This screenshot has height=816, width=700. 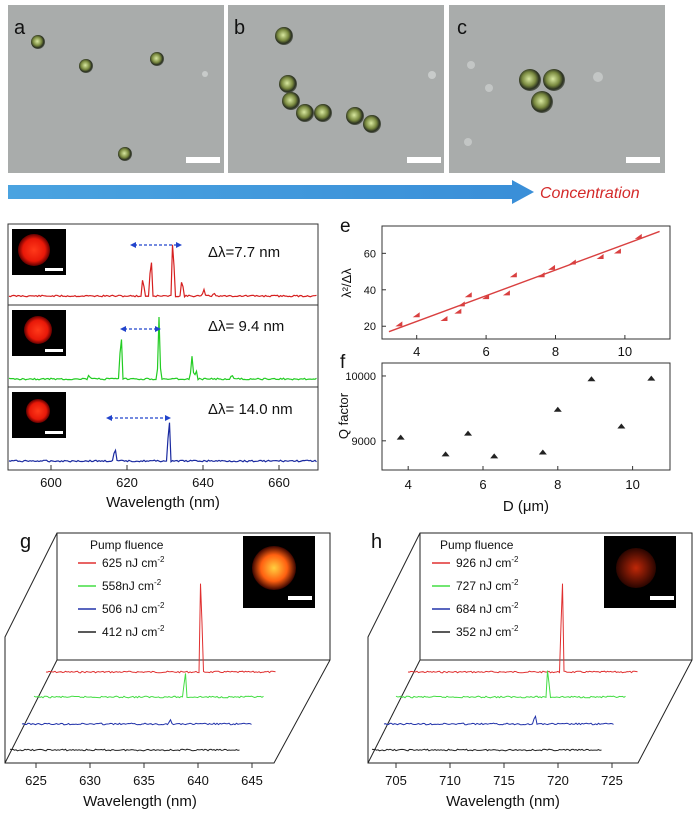 I want to click on panel-f: f Q factor 4 6 8 10 9000 10000 D (μm), so click(x=503, y=433).